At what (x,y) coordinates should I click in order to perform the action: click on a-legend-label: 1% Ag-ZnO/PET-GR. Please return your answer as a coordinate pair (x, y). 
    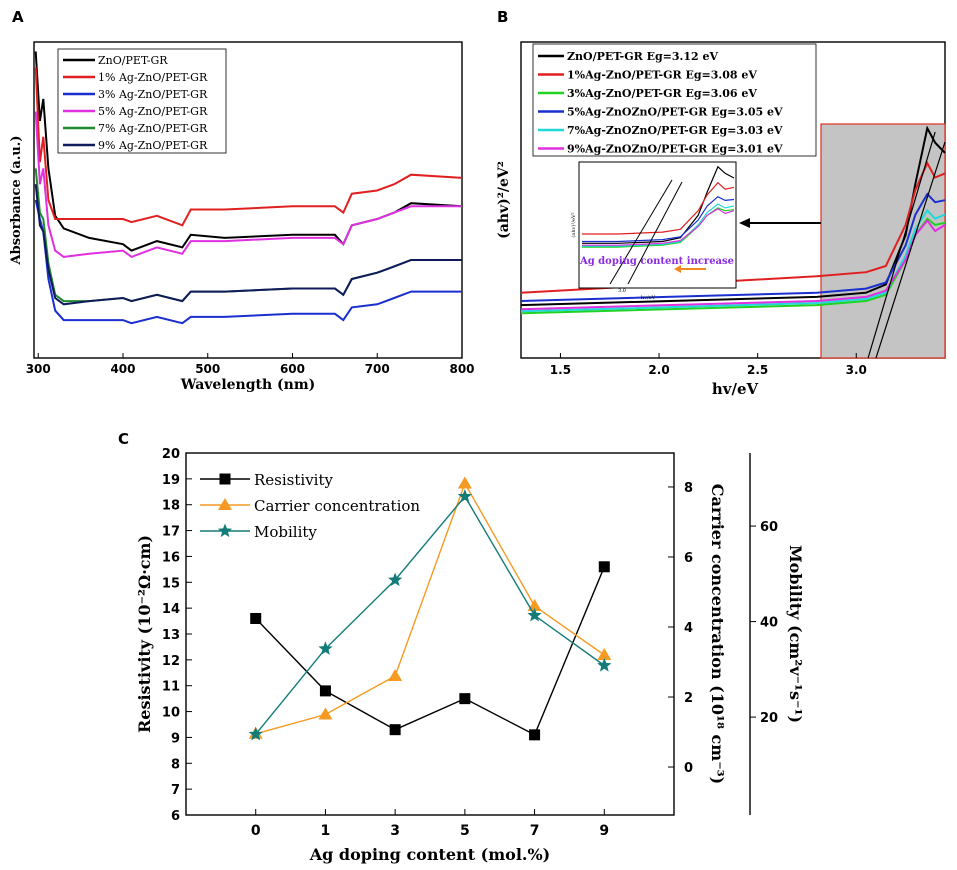
    Looking at the image, I should click on (153, 77).